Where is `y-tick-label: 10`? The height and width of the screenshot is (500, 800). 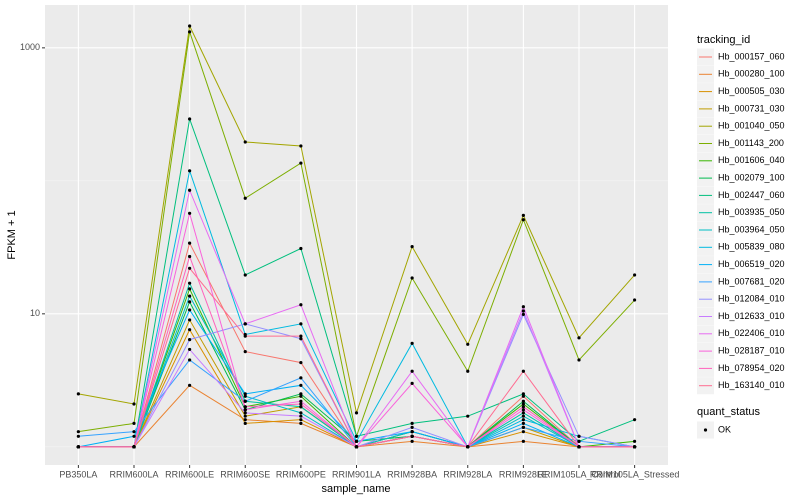 y-tick-label: 10 is located at coordinates (35, 313).